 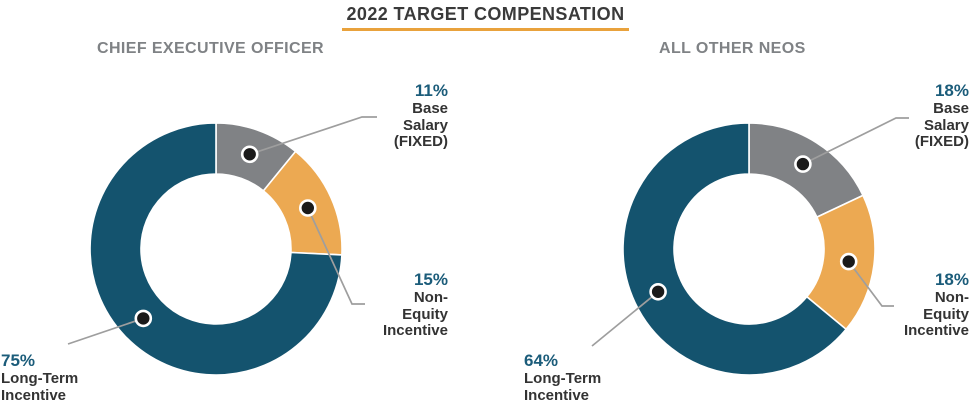 What do you see at coordinates (18, 360) in the screenshot?
I see `percent-value: 75%` at bounding box center [18, 360].